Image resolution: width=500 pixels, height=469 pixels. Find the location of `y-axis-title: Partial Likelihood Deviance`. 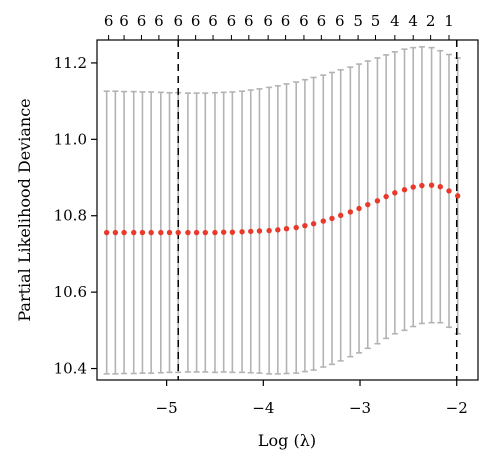

y-axis-title: Partial Likelihood Deviance is located at coordinates (24, 209).